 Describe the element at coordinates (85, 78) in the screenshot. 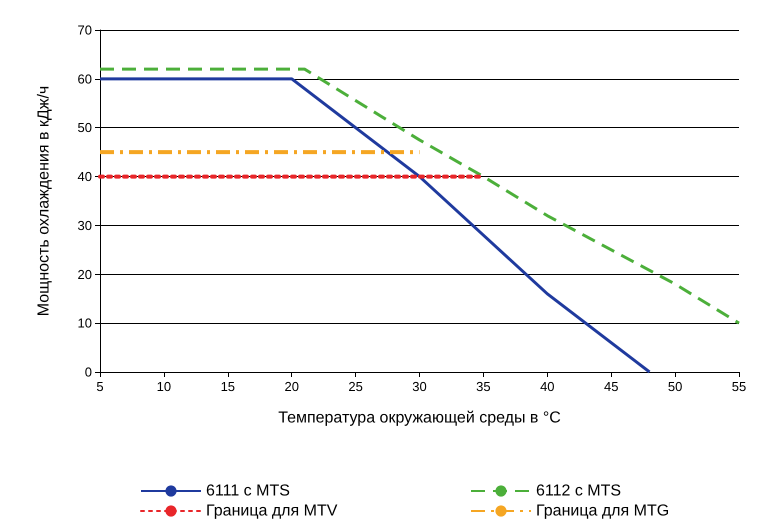

I see `y-tick-label: 60` at that location.